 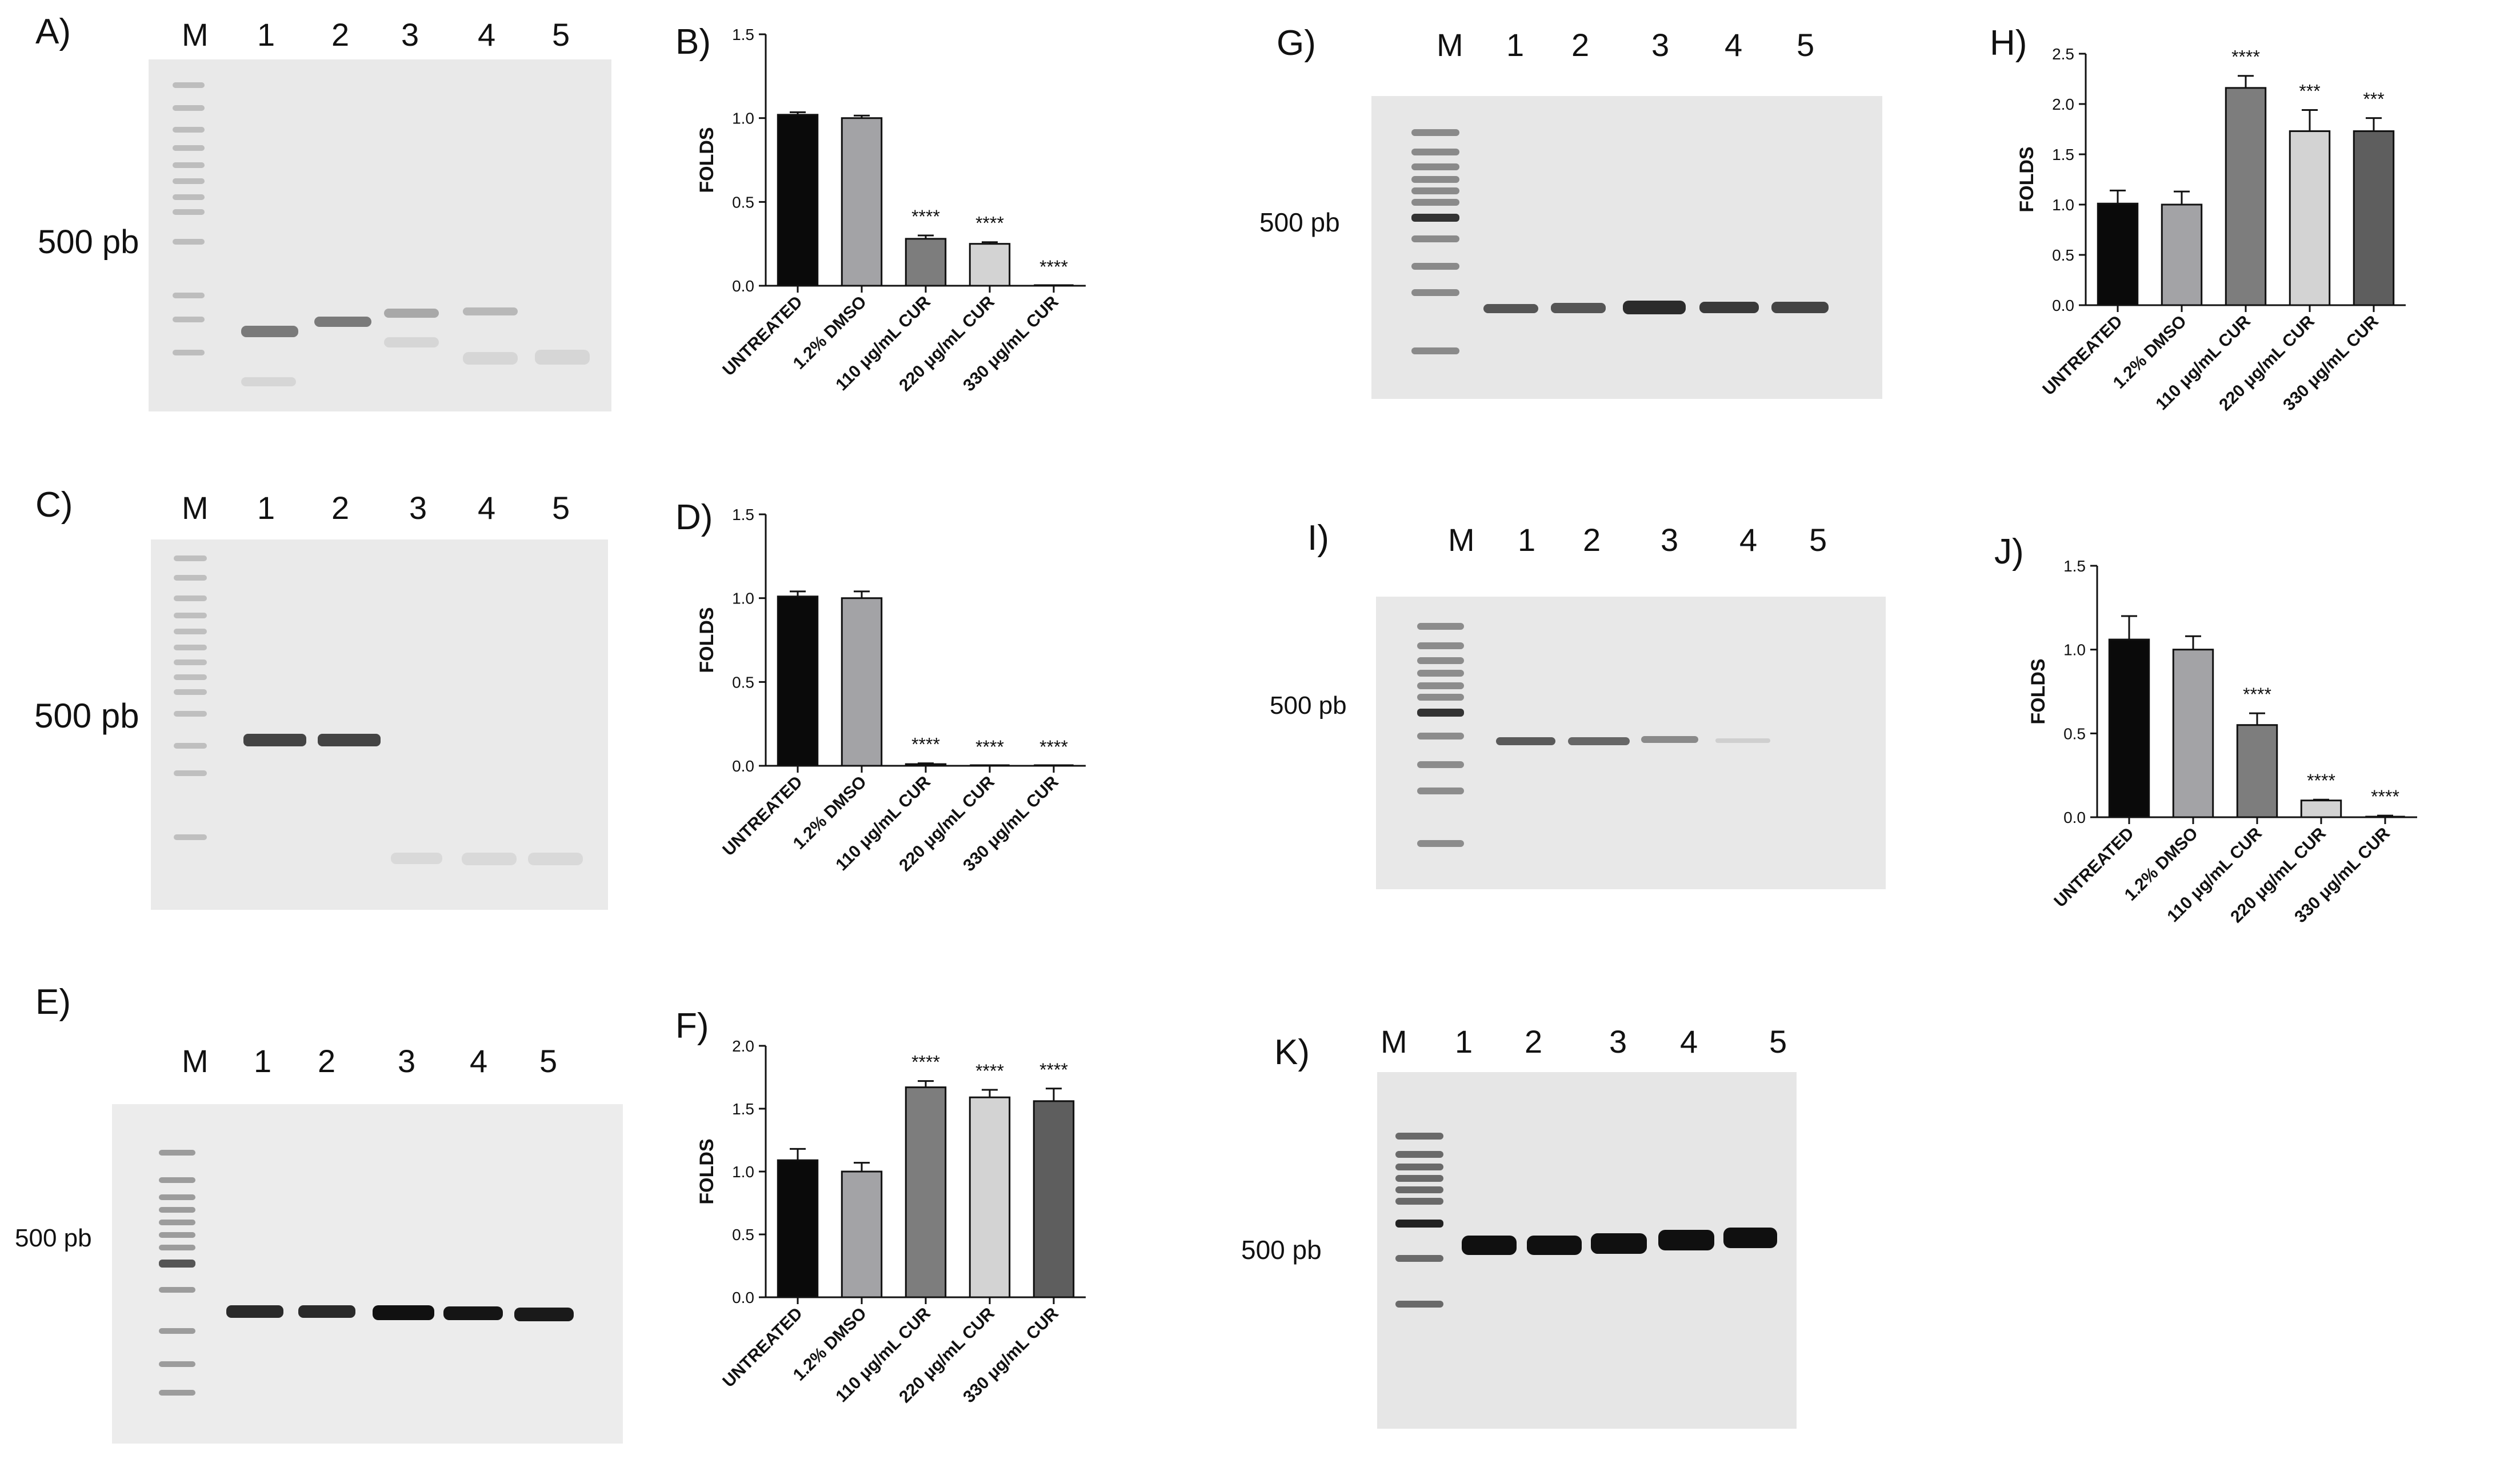 I want to click on gel-image-i, so click(x=1631, y=743).